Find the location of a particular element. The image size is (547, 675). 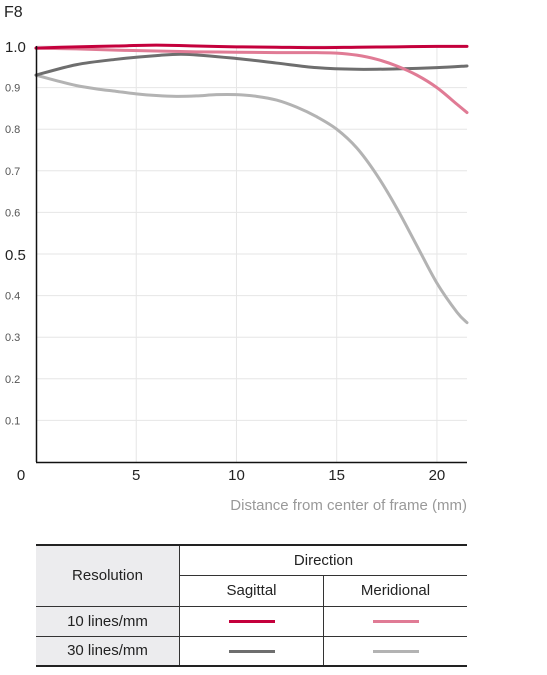

y-tick-label: 0.3 is located at coordinates (12, 338).